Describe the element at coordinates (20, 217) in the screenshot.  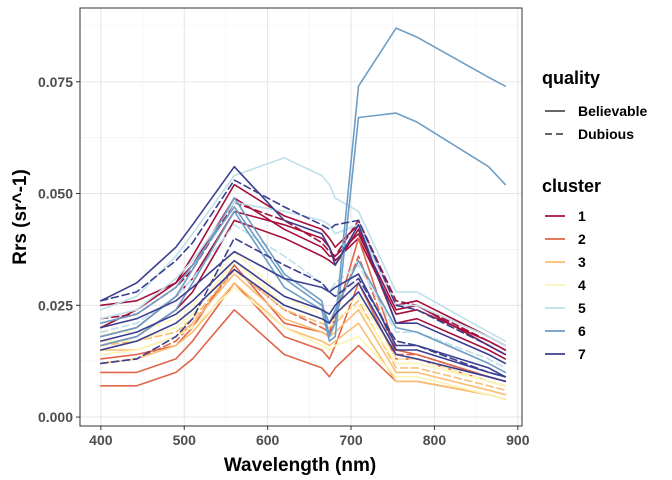
I see `y-axis-title: Rrs (sr^-1)` at that location.